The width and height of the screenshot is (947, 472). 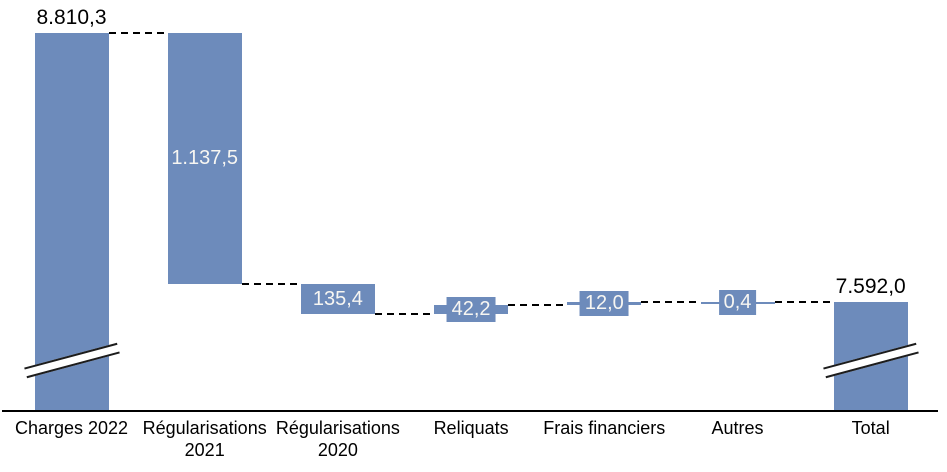 What do you see at coordinates (737, 428) in the screenshot?
I see `category-label-autres: Autres` at bounding box center [737, 428].